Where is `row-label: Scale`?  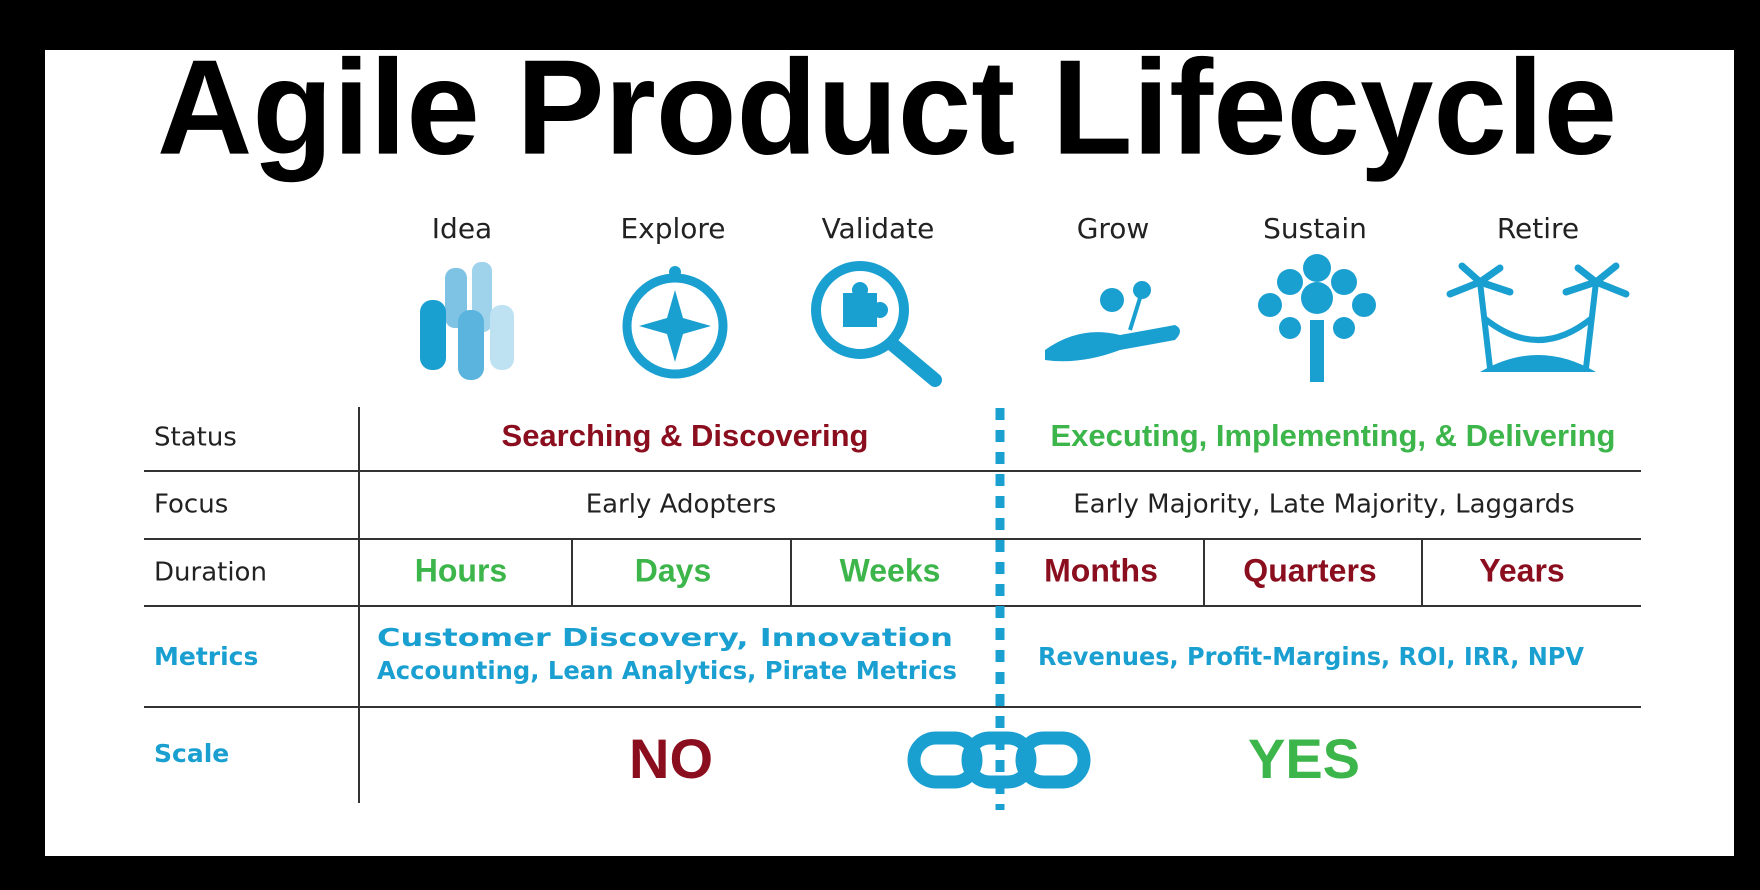
row-label: Scale is located at coordinates (191, 753).